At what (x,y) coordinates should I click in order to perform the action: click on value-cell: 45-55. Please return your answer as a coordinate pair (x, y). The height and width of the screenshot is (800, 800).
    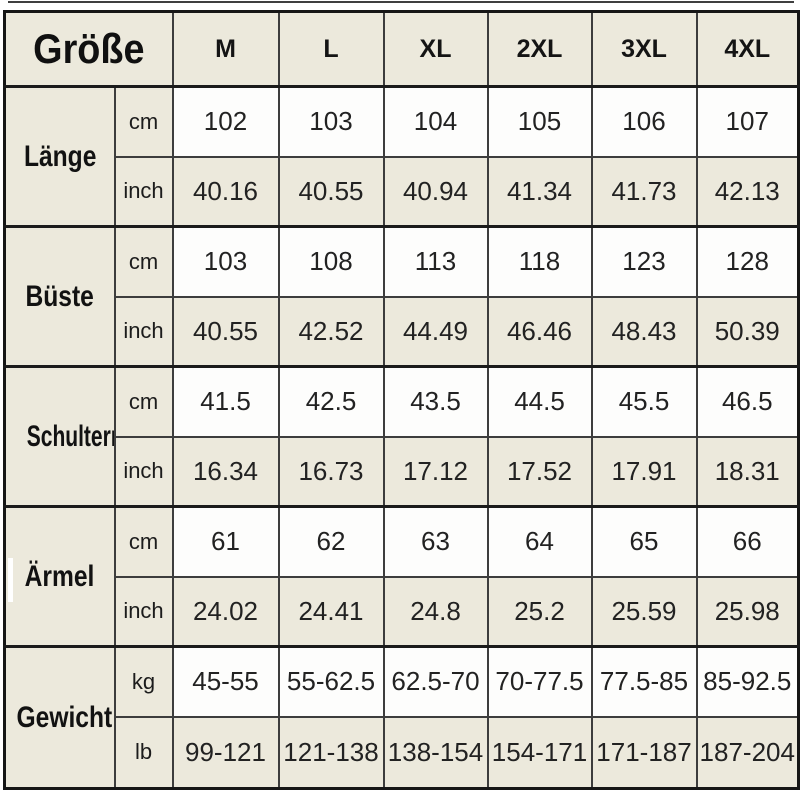
    Looking at the image, I should click on (225, 681).